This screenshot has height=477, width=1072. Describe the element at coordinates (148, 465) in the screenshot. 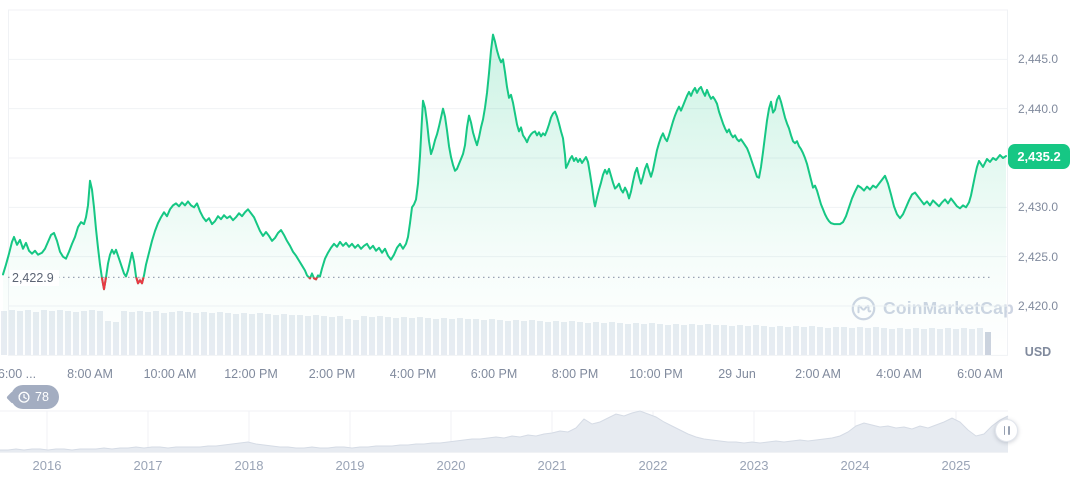

I see `navigator-year-label: 2017` at that location.